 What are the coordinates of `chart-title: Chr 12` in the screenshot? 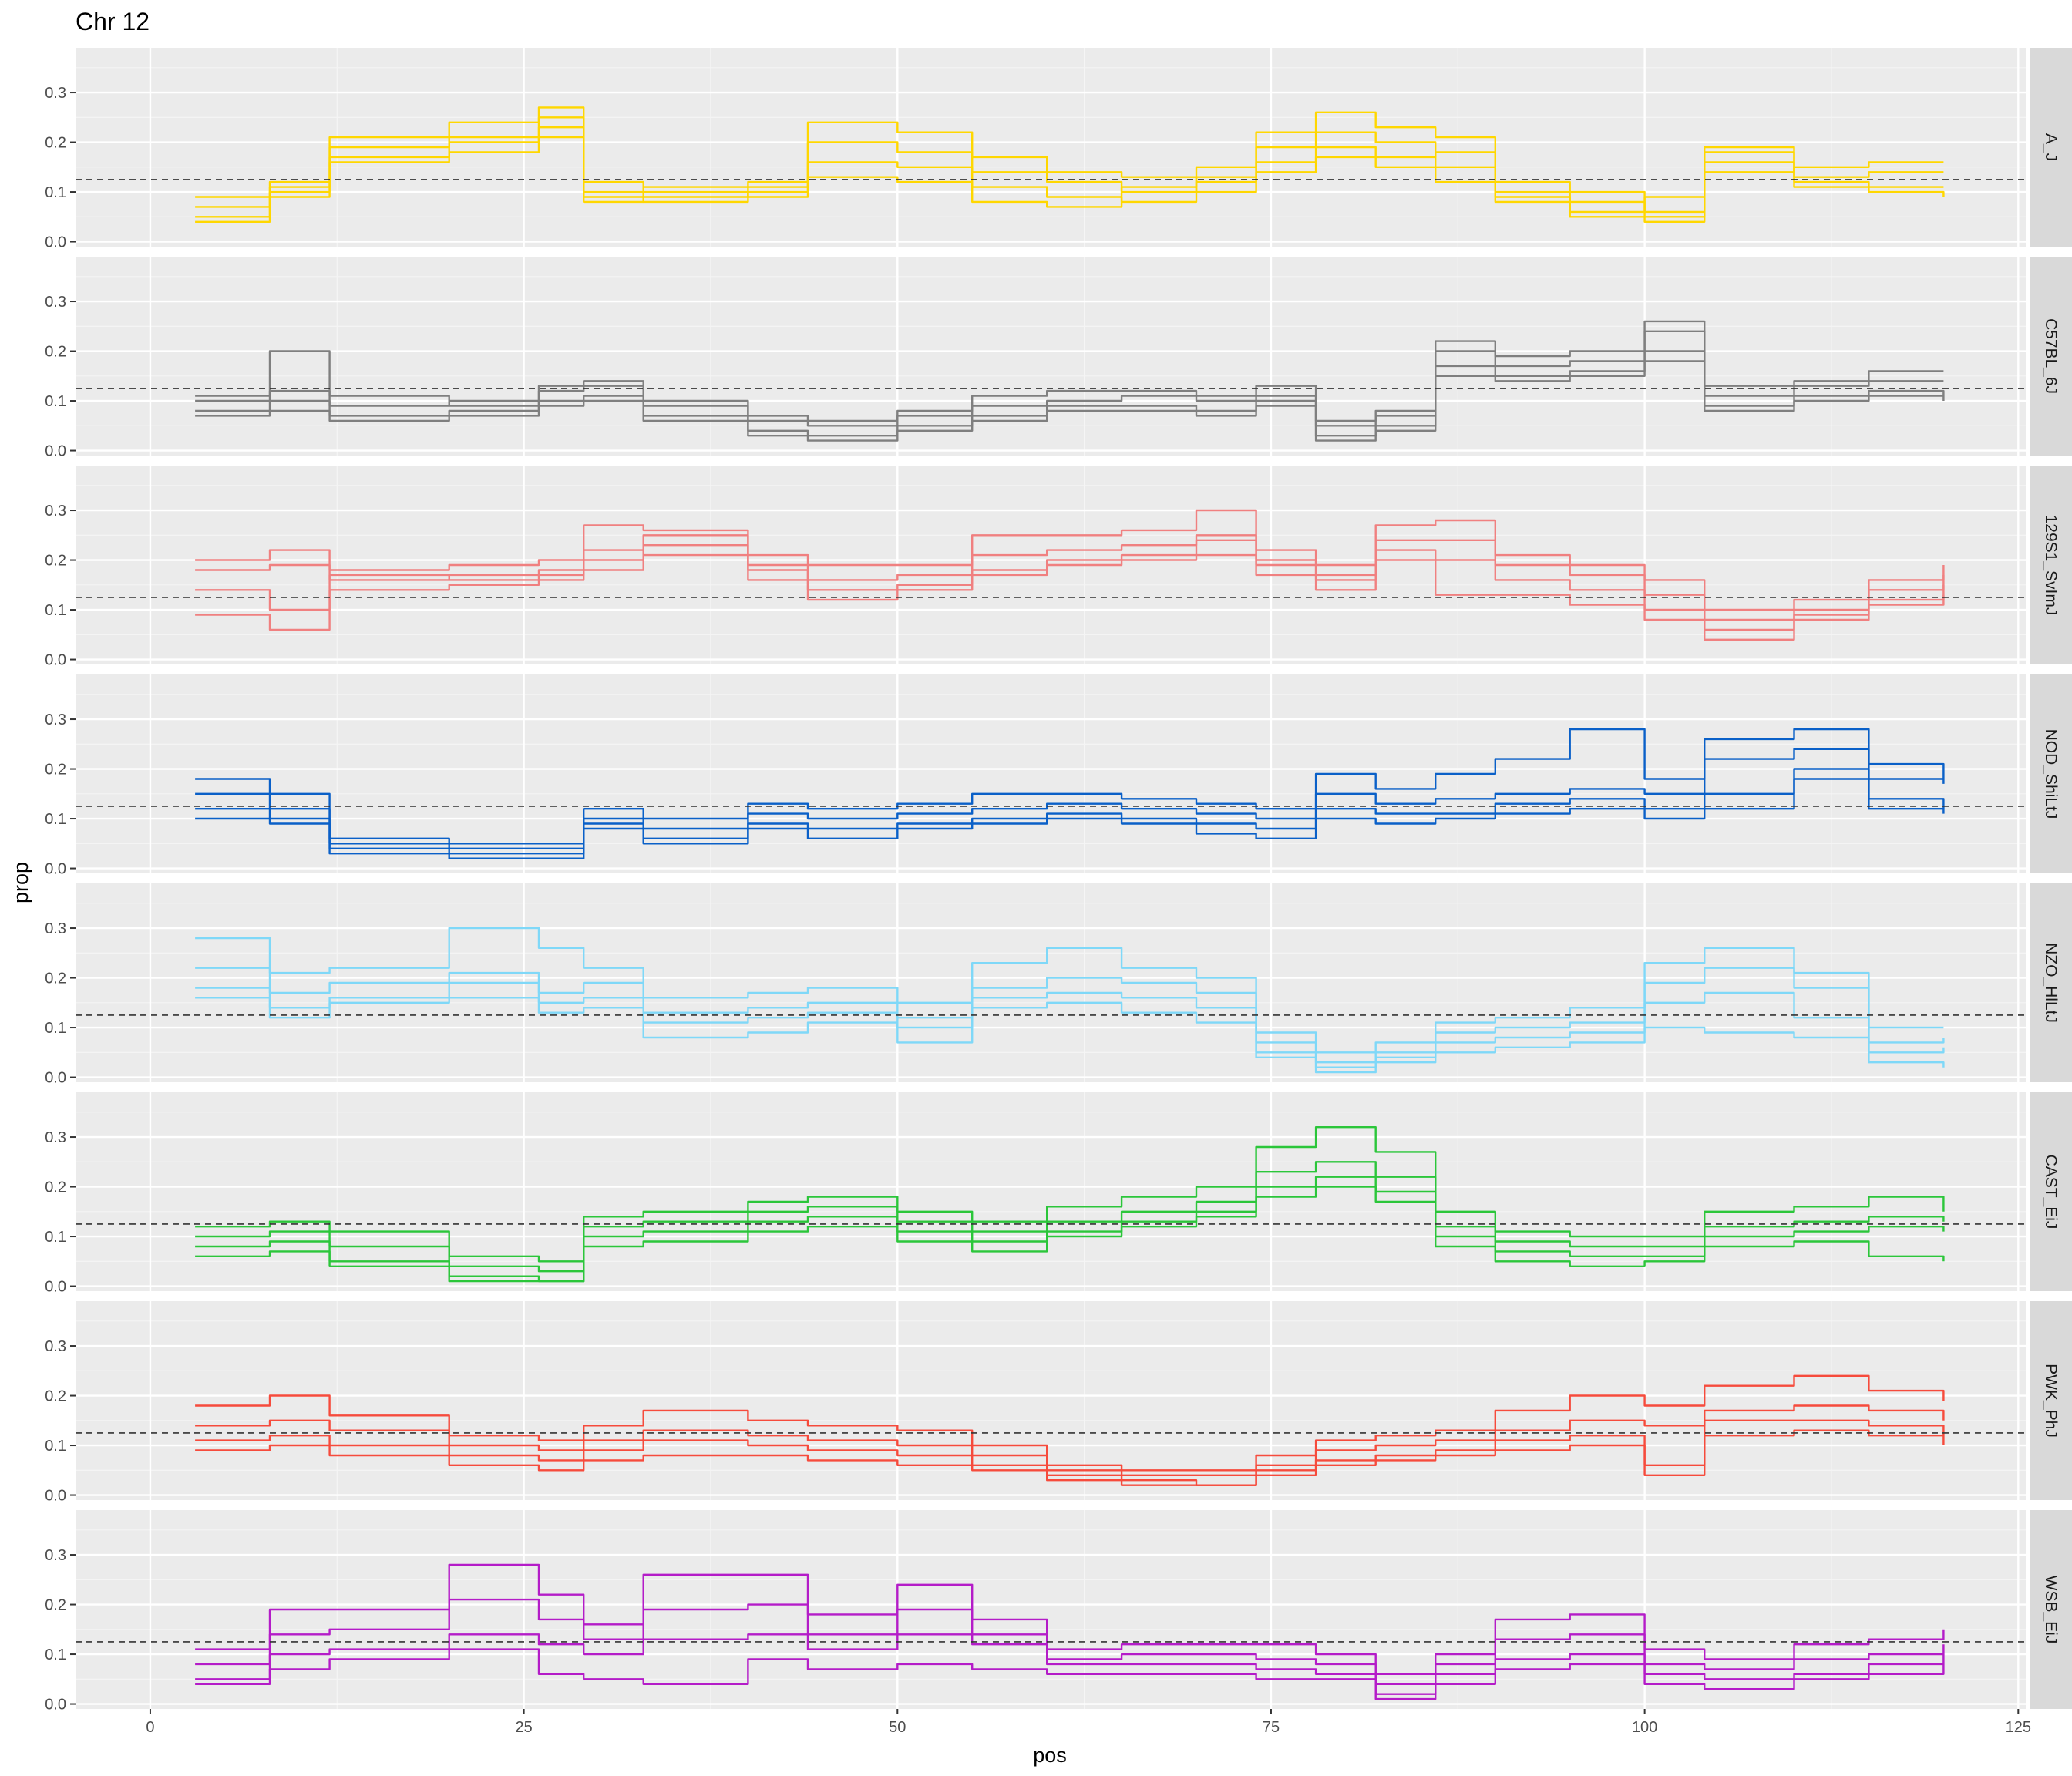 It's located at (113, 22).